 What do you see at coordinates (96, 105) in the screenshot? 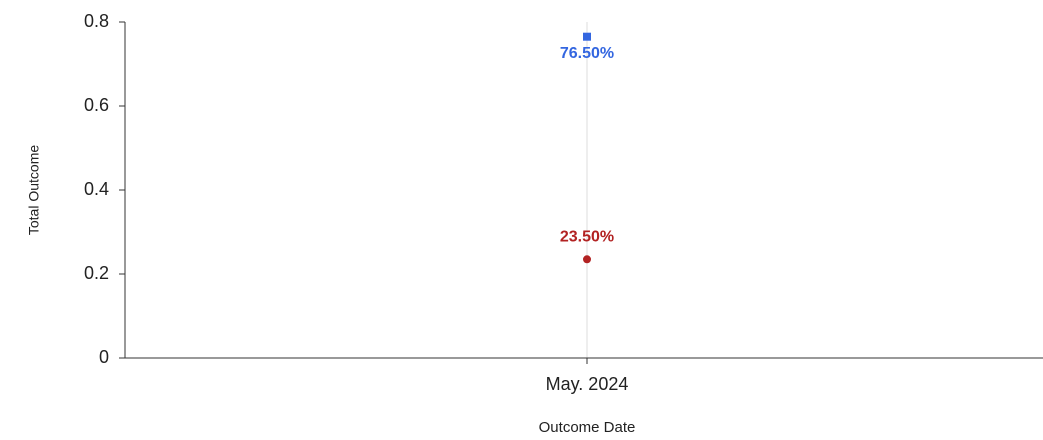
I see `y-tick-label: 0.6` at bounding box center [96, 105].